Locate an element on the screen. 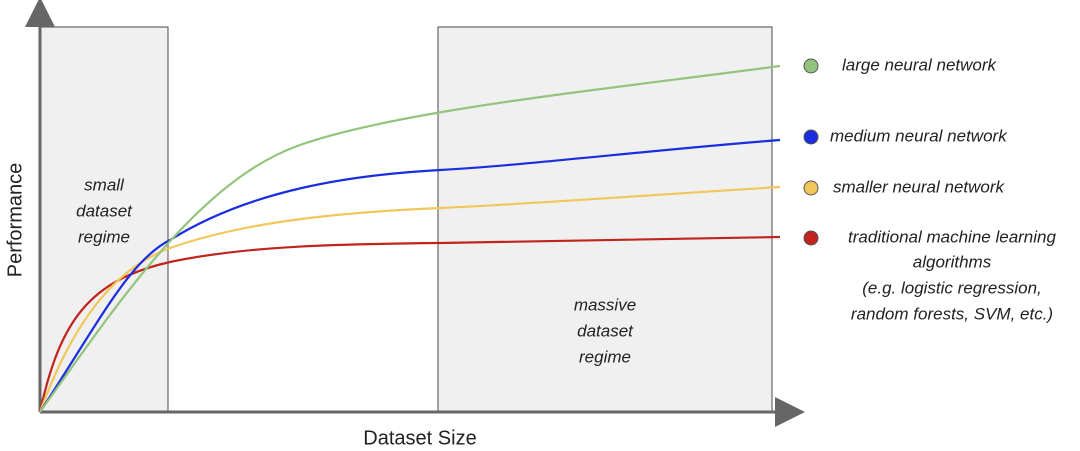 This screenshot has width=1080, height=451. small-region is located at coordinates (104, 219).